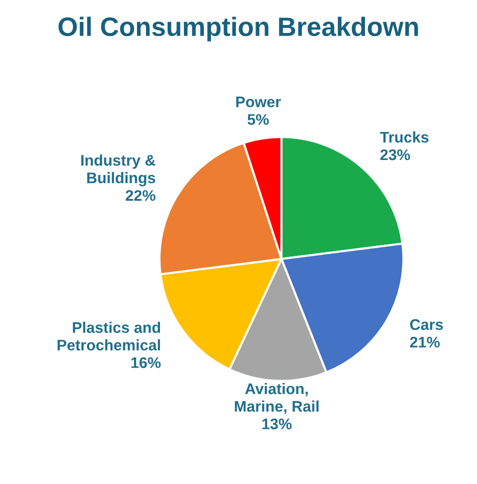 The image size is (477, 484). What do you see at coordinates (109, 336) in the screenshot?
I see `slice-label: Plastics and Petrochemical` at bounding box center [109, 336].